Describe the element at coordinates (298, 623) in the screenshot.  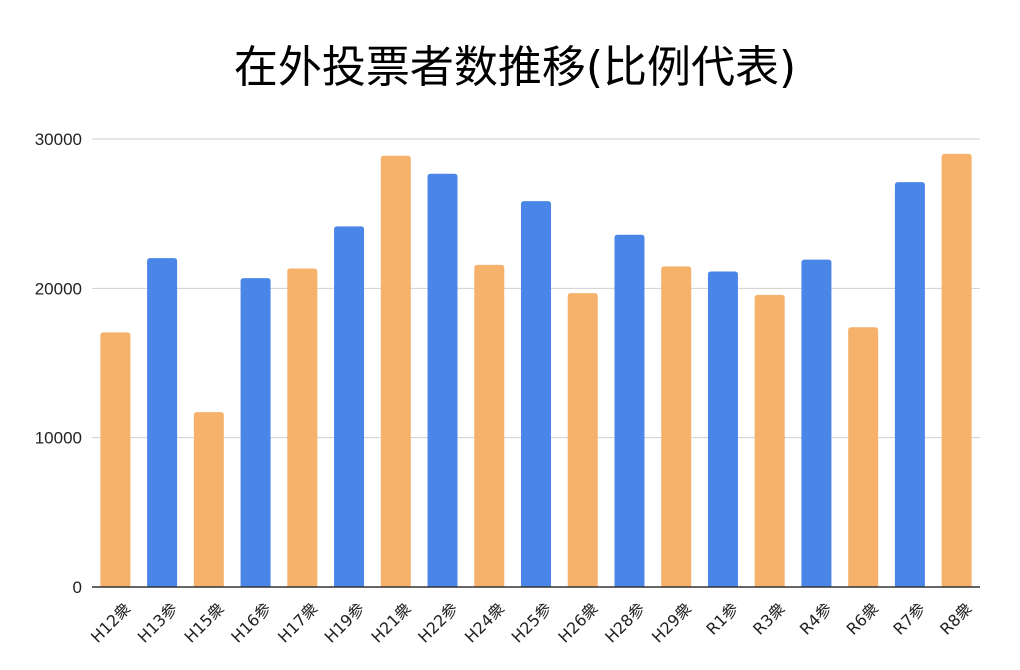
I see `x-tick-label: H17衆` at that location.